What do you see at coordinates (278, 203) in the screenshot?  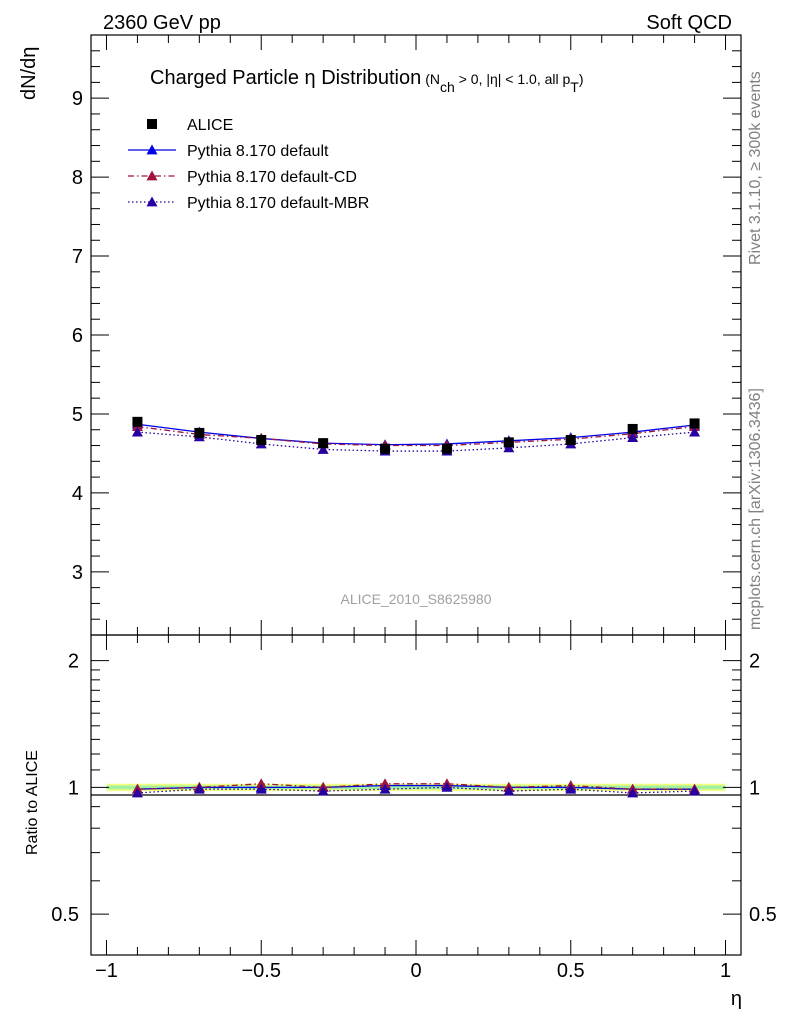 I see `legend-label-mbr: Pythia 8.170 default-MBR` at bounding box center [278, 203].